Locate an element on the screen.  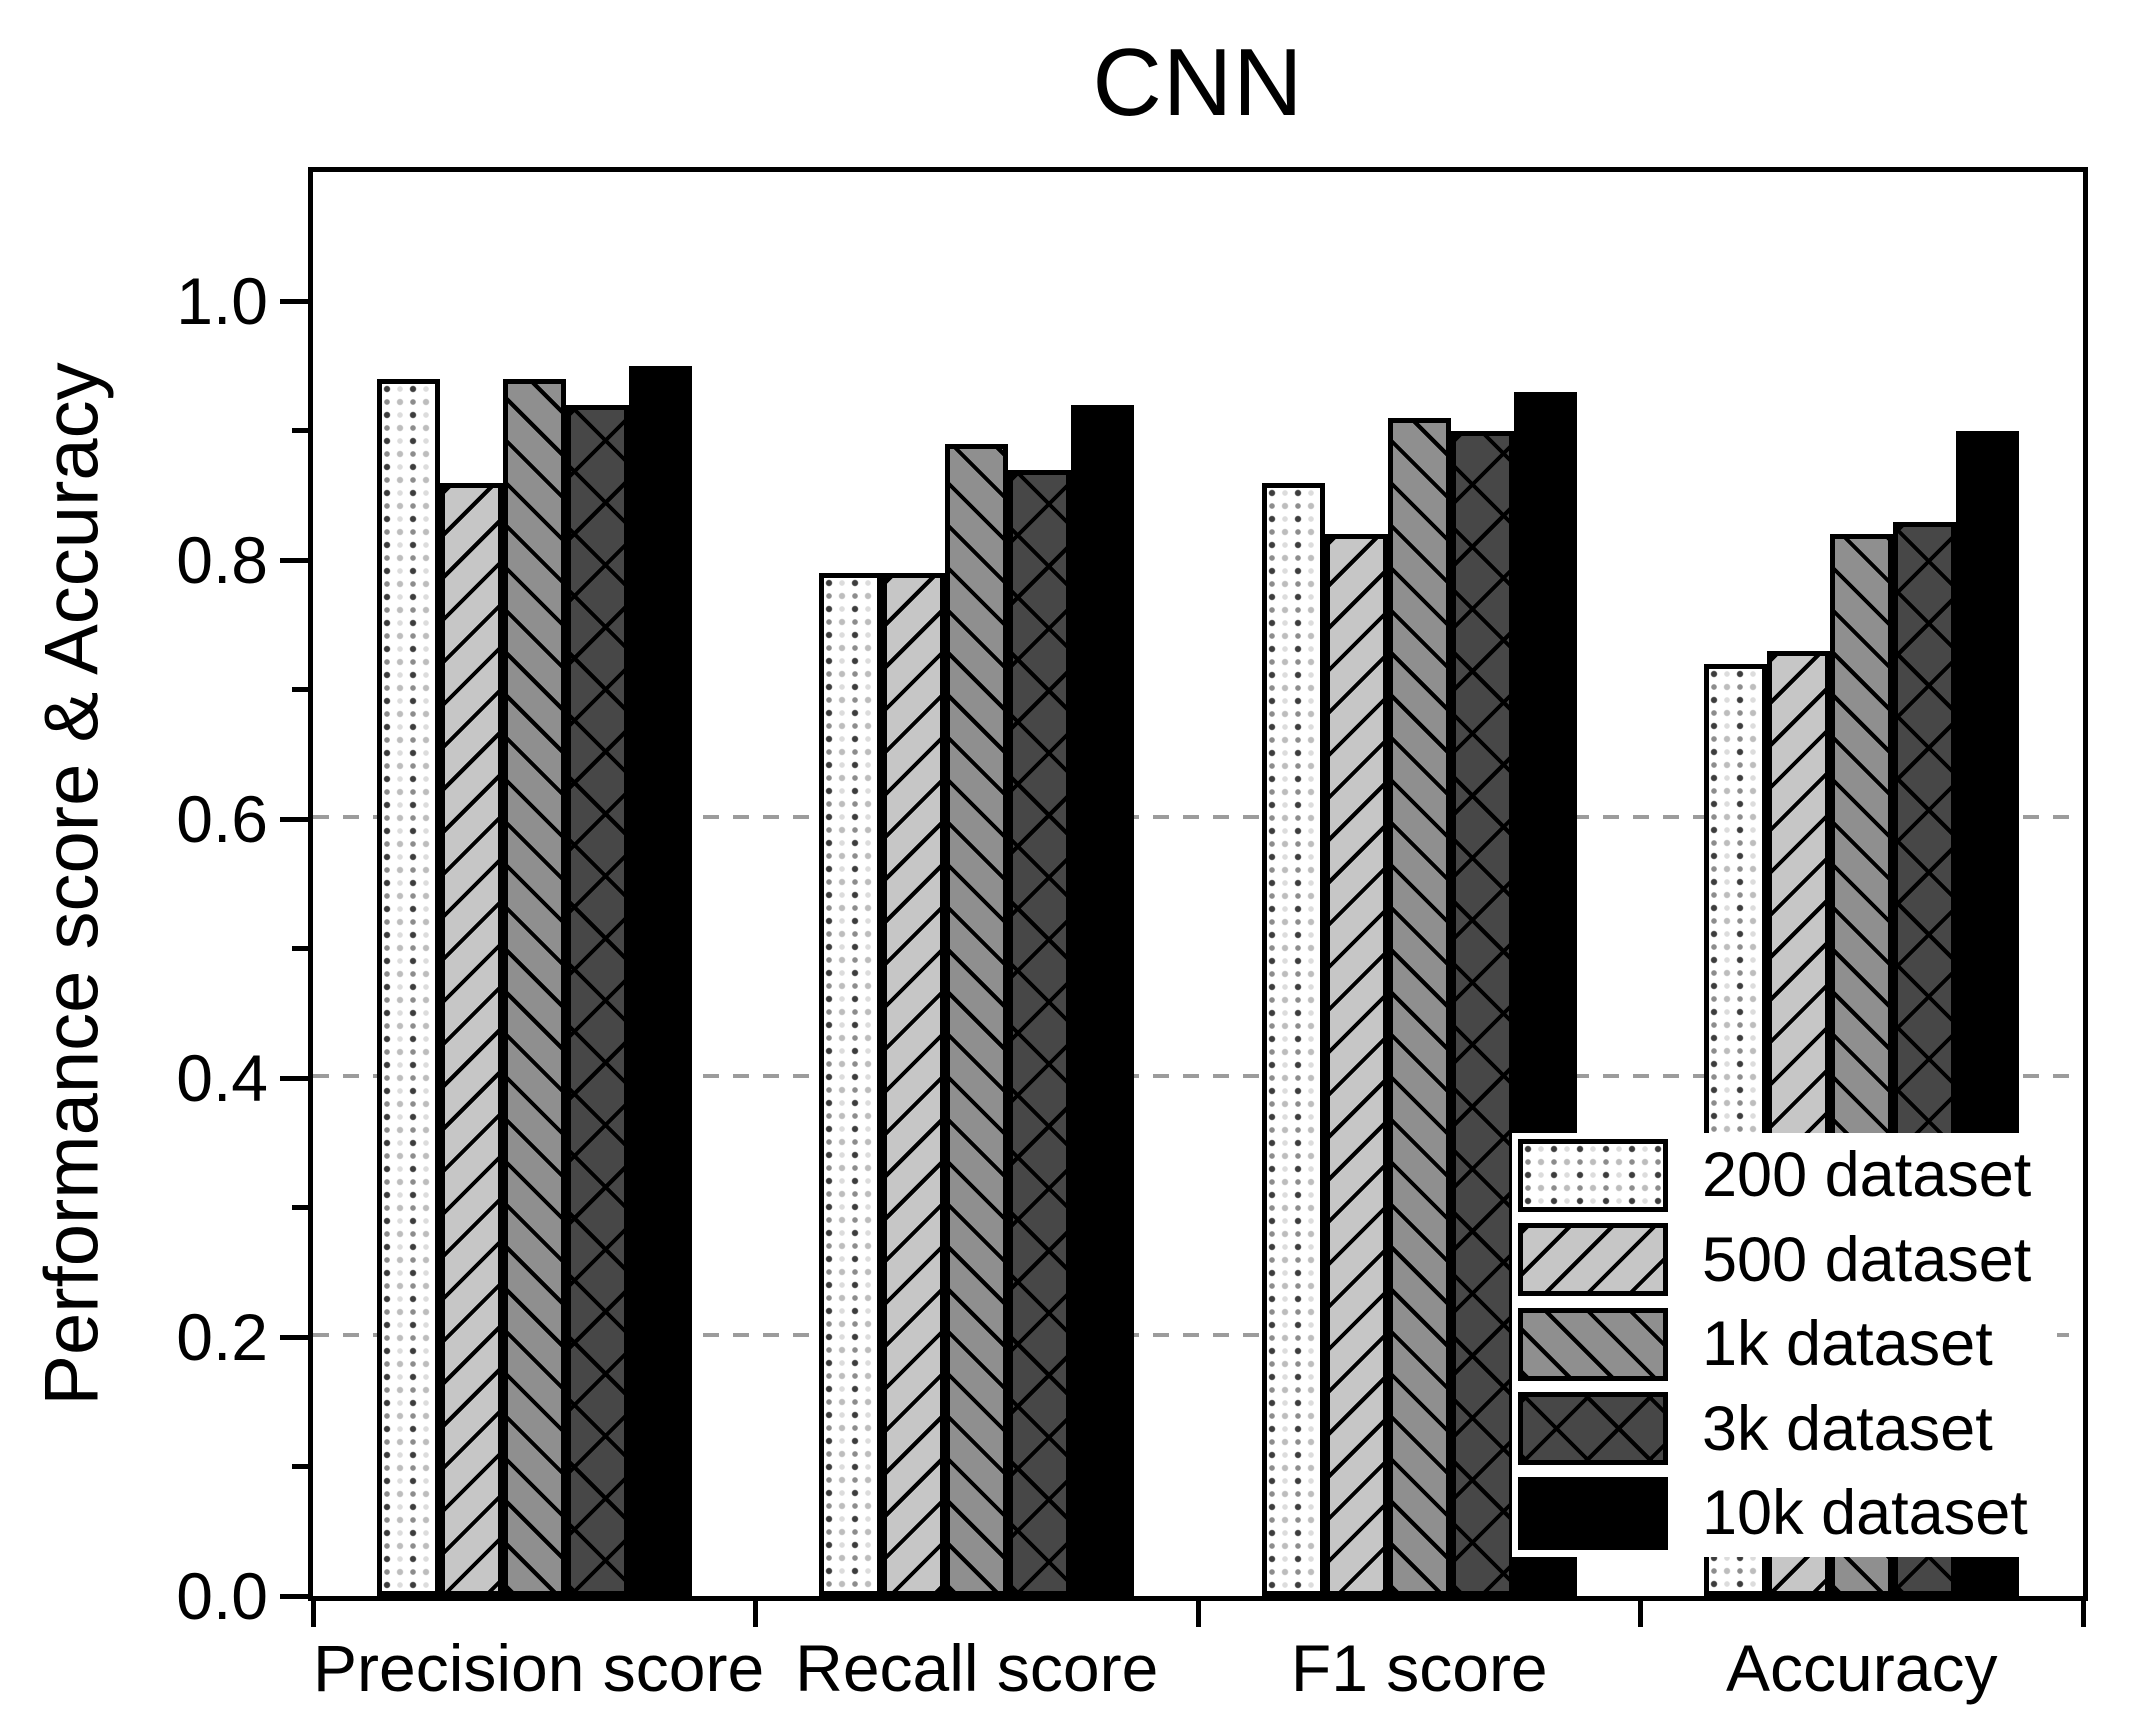
gridline-0.2 is located at coordinates (1198, 1335).